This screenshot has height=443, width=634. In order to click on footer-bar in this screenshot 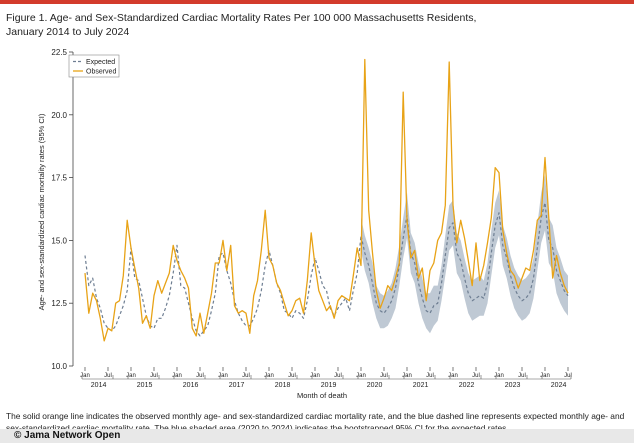, I will do `click(317, 436)`.